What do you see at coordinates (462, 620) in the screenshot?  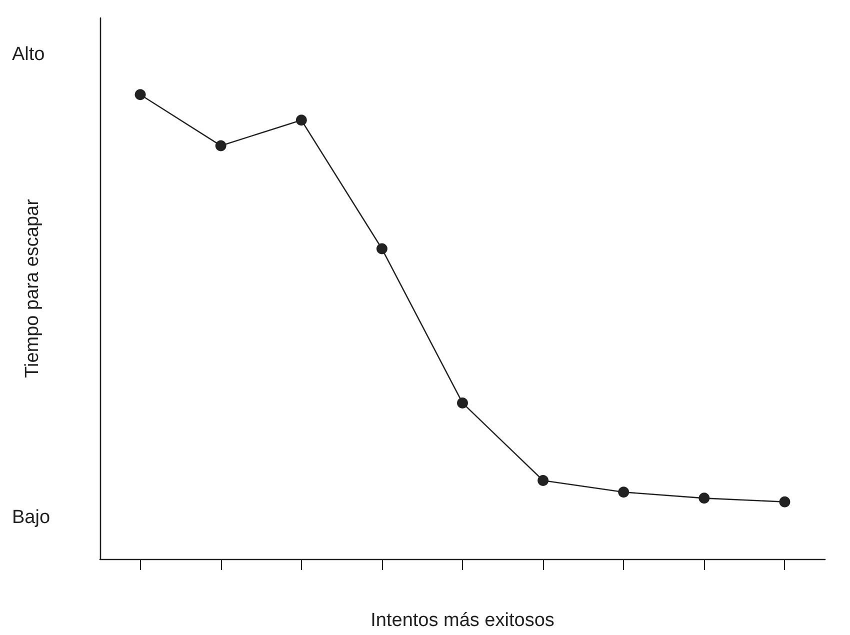 I see `x-axis-title: Intentos más exitosos` at bounding box center [462, 620].